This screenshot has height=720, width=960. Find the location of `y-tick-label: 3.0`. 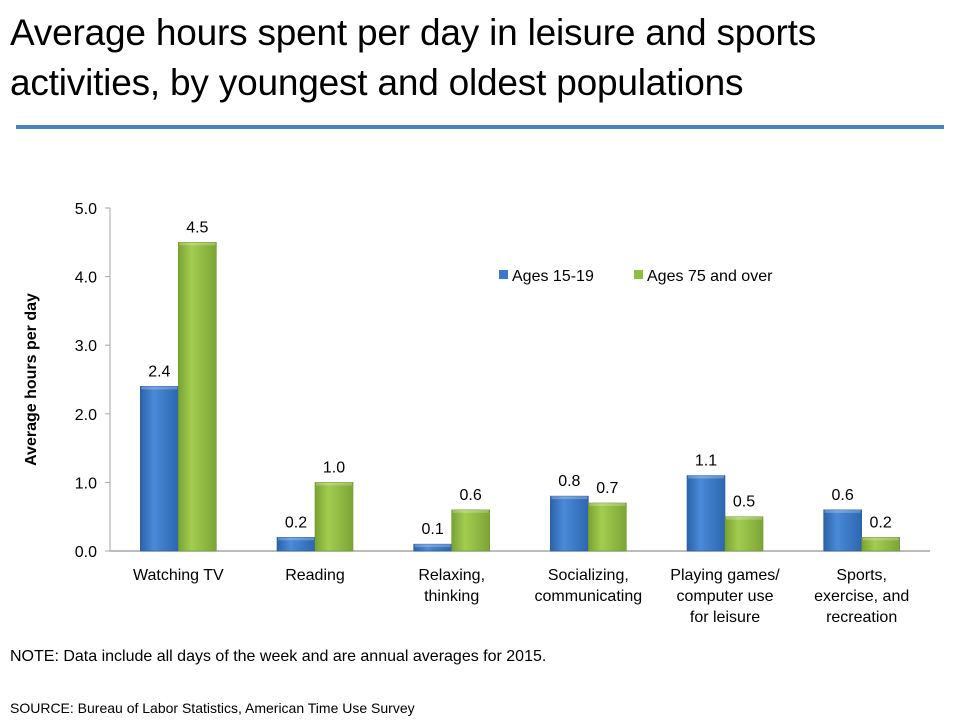

y-tick-label: 3.0 is located at coordinates (86, 346).